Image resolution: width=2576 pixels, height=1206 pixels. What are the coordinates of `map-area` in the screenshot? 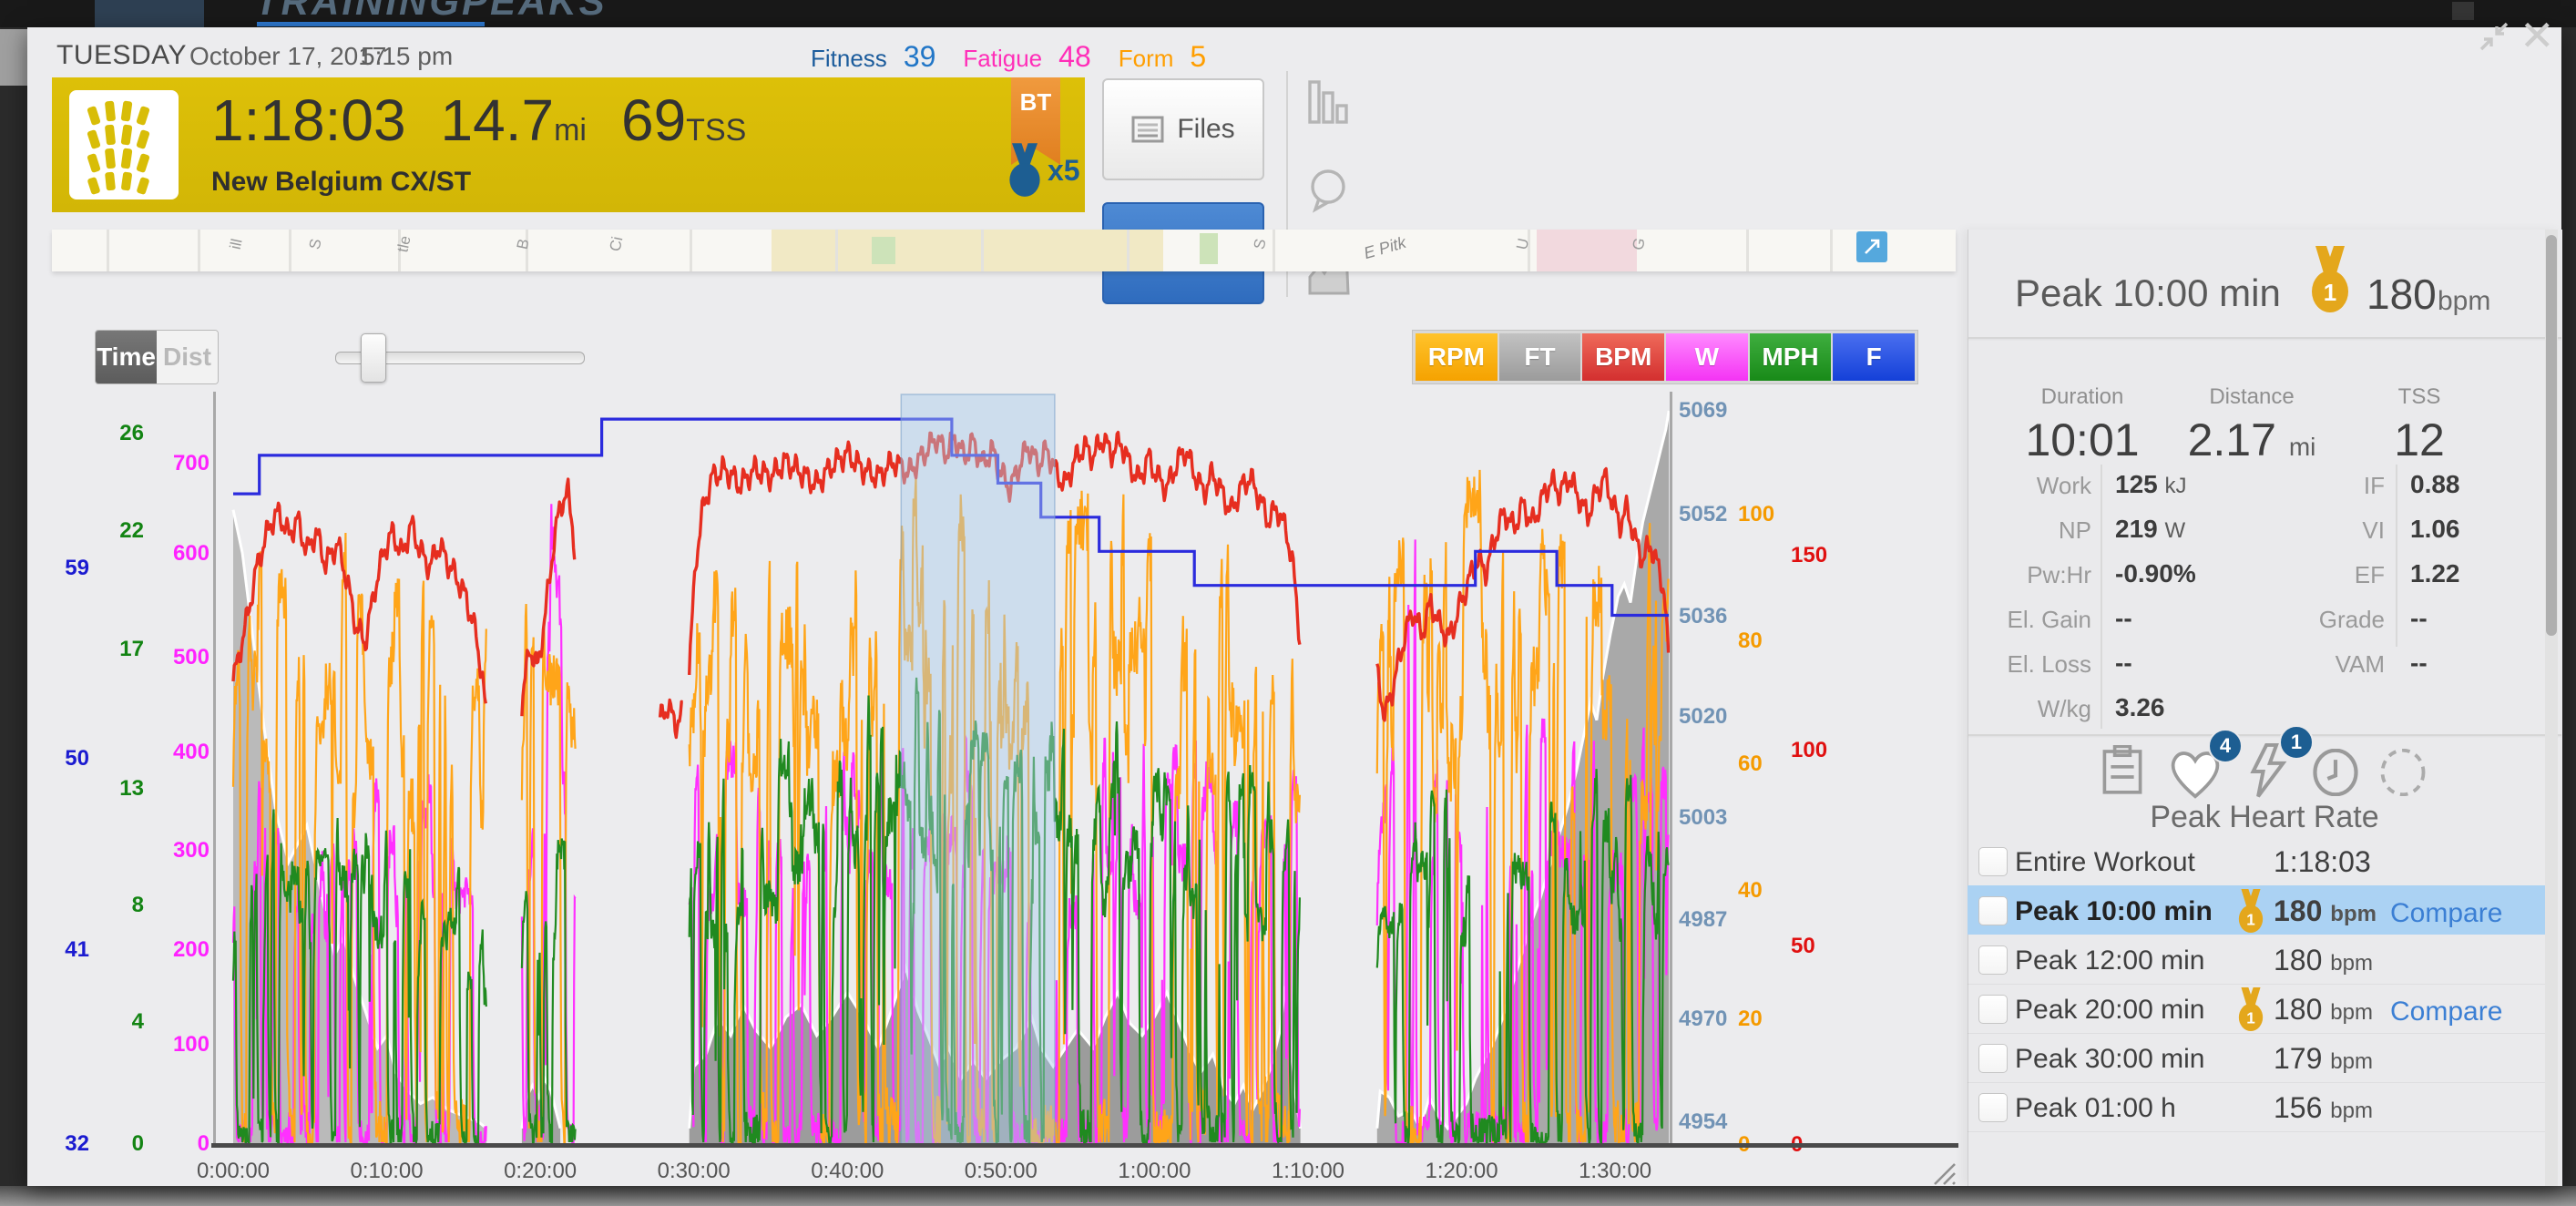 It's located at (1587, 251).